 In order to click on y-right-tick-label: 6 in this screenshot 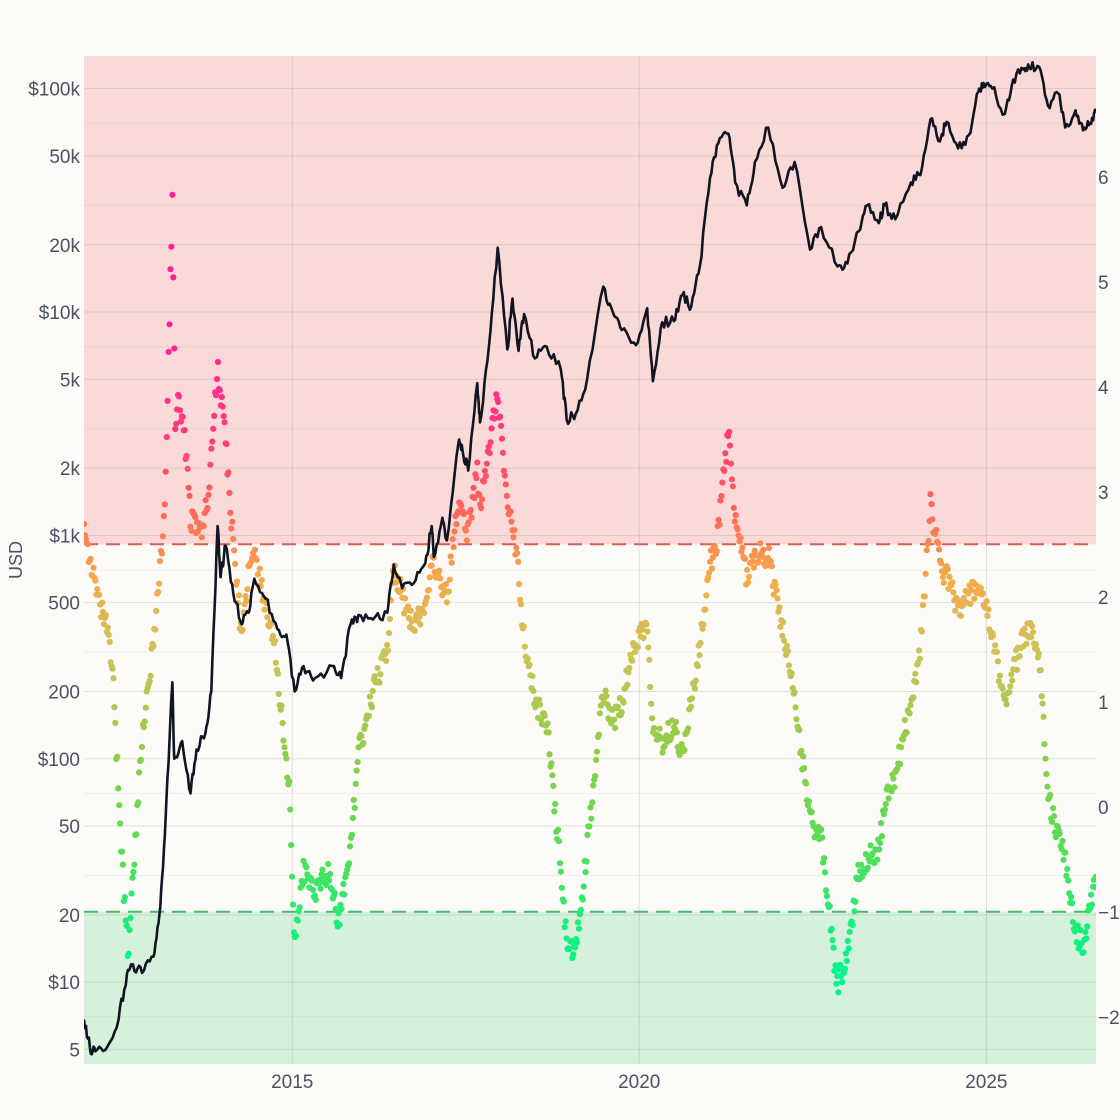, I will do `click(1103, 178)`.